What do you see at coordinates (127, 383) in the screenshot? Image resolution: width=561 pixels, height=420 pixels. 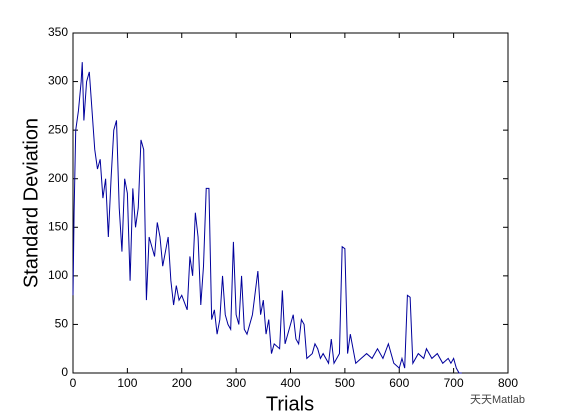 I see `x-tick-label: 100` at bounding box center [127, 383].